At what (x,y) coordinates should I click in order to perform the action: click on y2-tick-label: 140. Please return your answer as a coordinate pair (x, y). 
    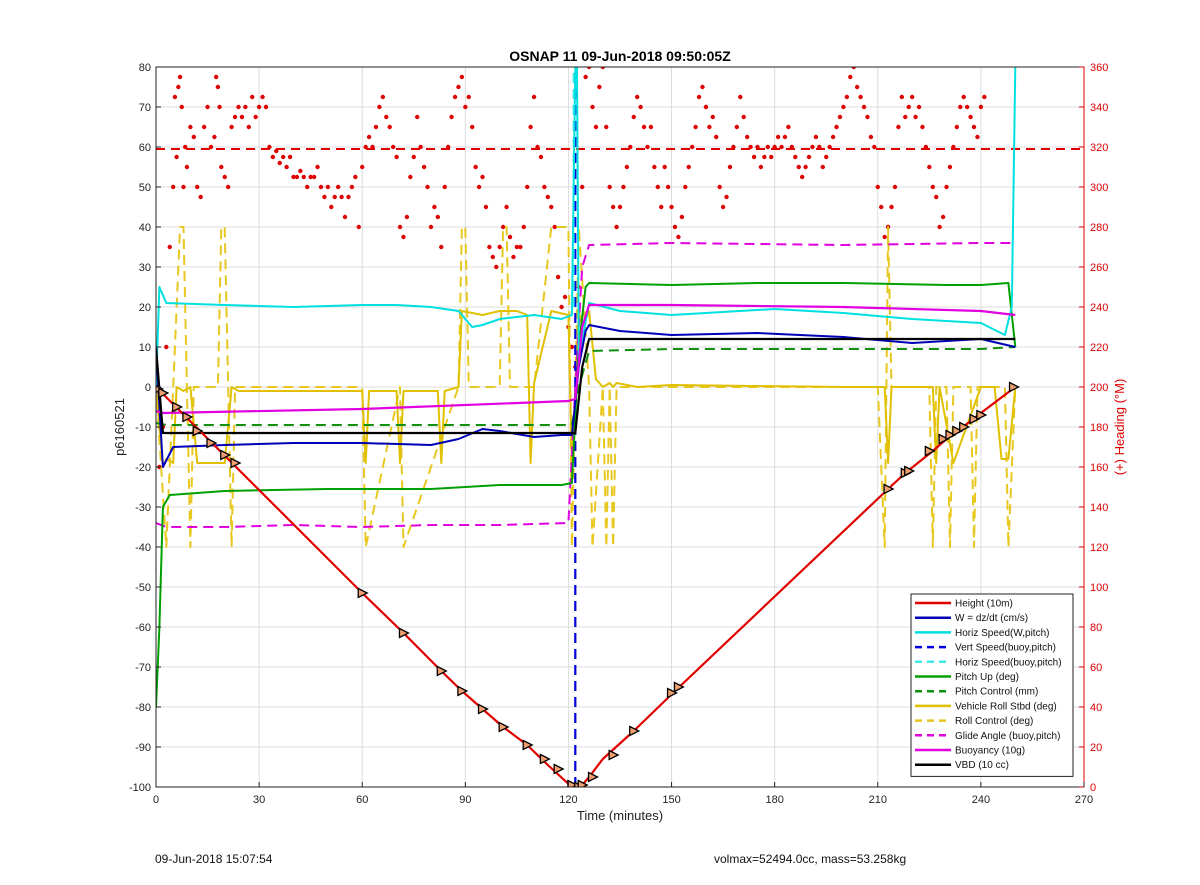
    Looking at the image, I should click on (1099, 508).